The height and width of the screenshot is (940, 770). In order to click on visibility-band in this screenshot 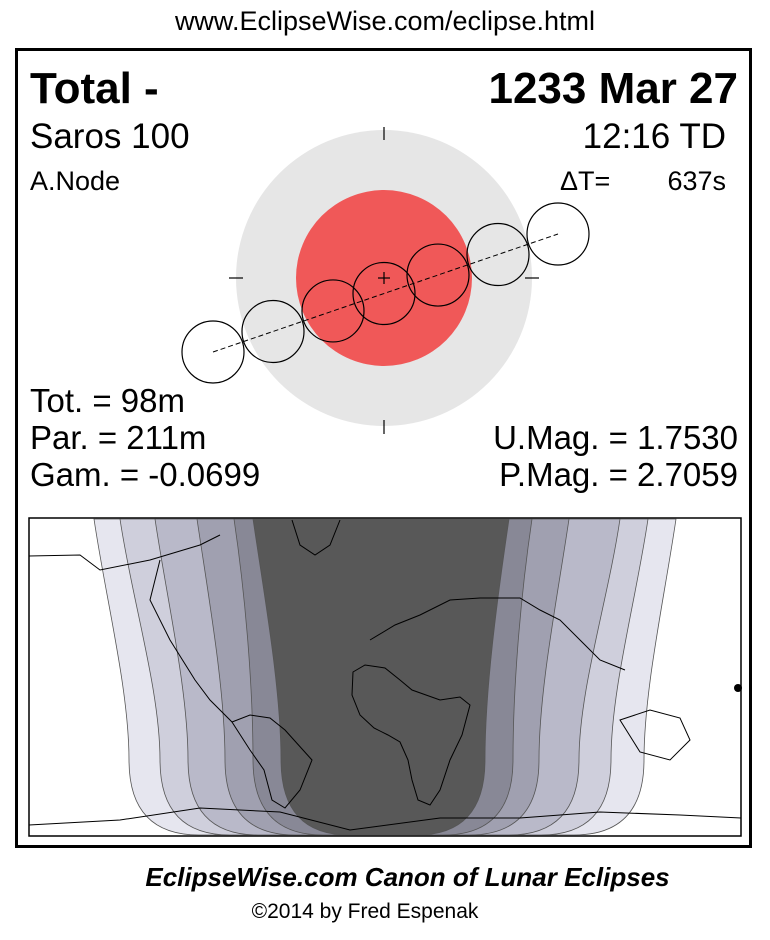, I will do `click(381, 677)`.